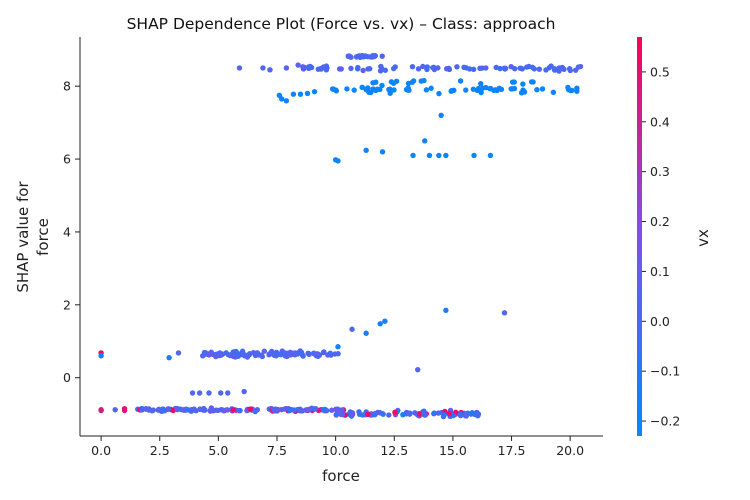  I want to click on x-axis-ticks: 0.0 2.5 5.0 7.5 10.0 12.5 15.0 17.5 20.0, so click(337, 447).